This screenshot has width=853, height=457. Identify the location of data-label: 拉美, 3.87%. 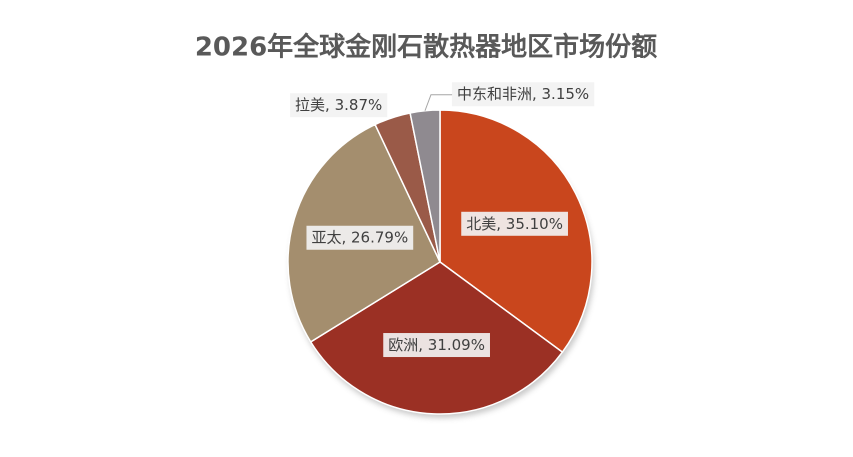
(338, 105).